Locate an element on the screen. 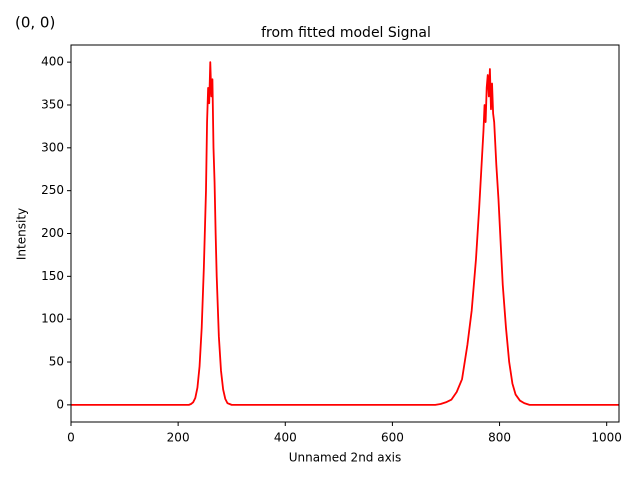  x-tick-label: 800 is located at coordinates (499, 438).